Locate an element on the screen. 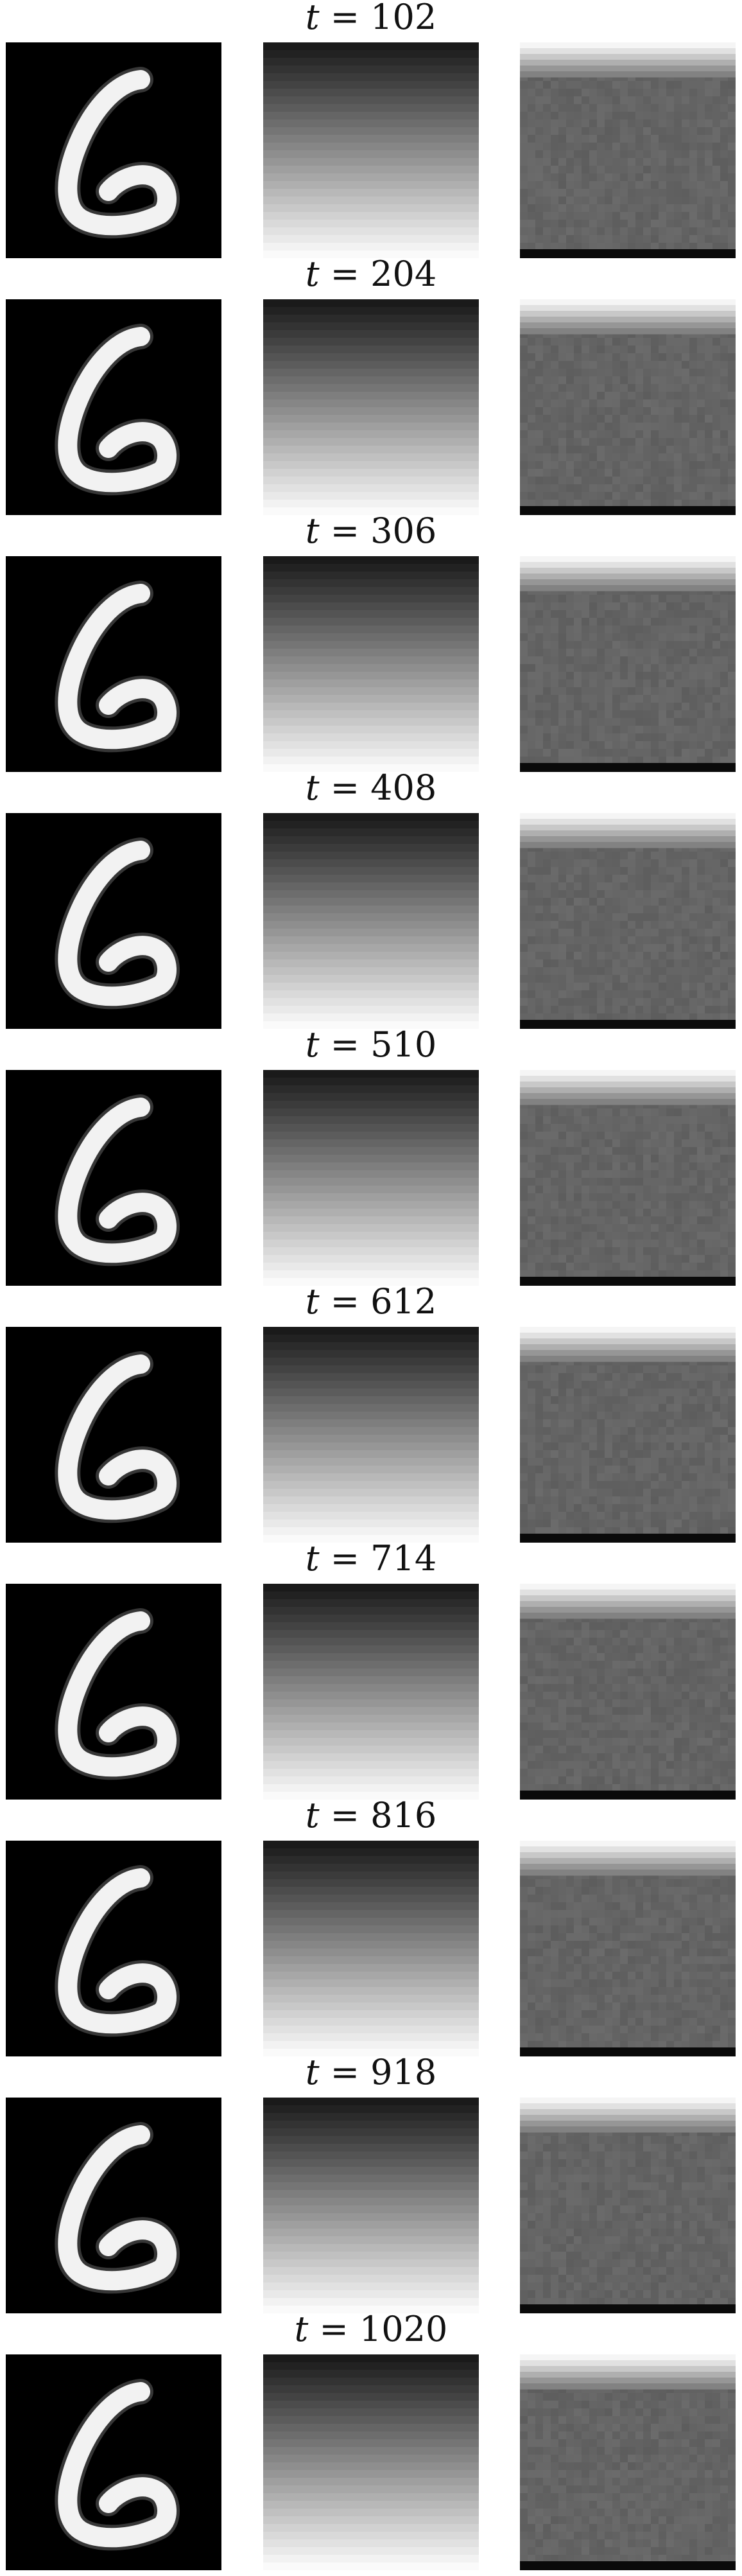  time-value: 612 is located at coordinates (403, 1301).